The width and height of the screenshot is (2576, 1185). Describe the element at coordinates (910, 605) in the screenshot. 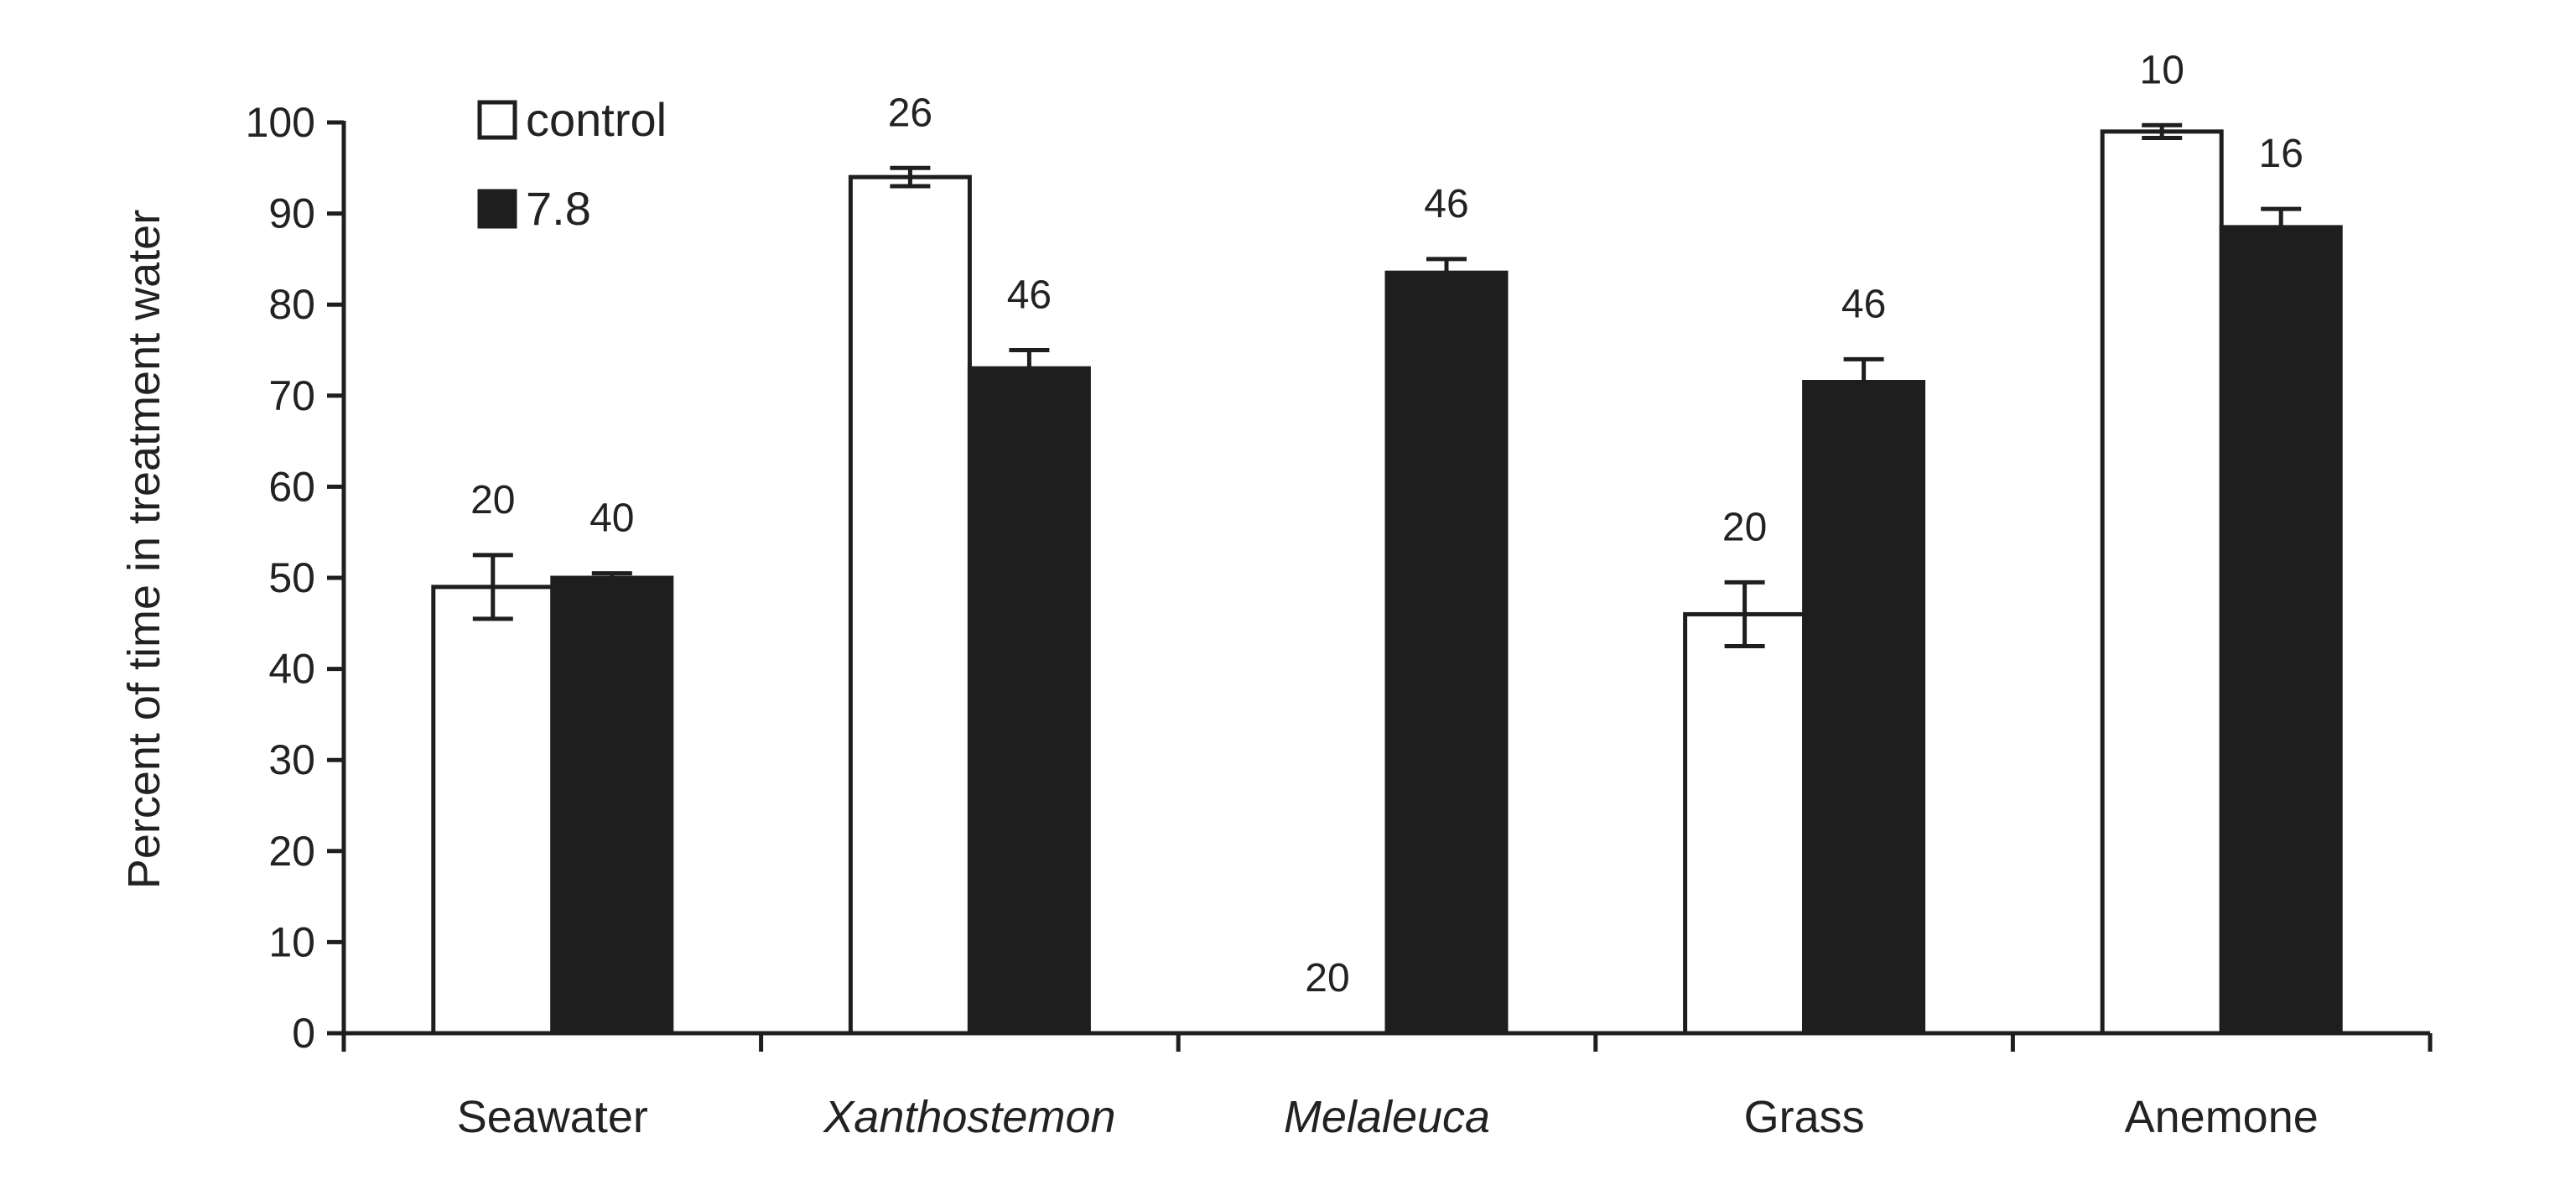

I see `bar-xanthostemon-control` at that location.